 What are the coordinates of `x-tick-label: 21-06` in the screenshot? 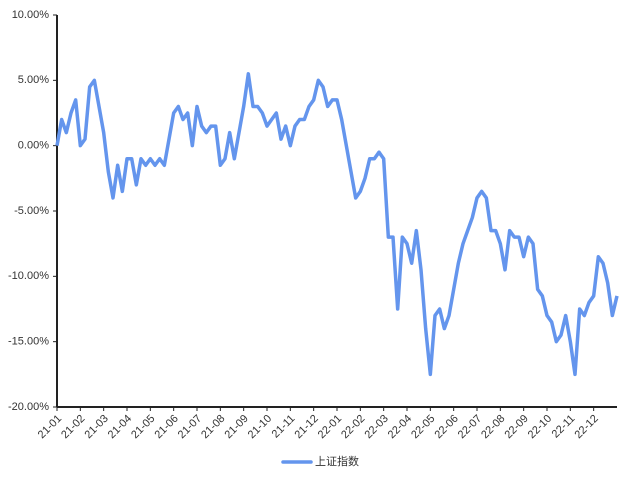 It's located at (166, 427).